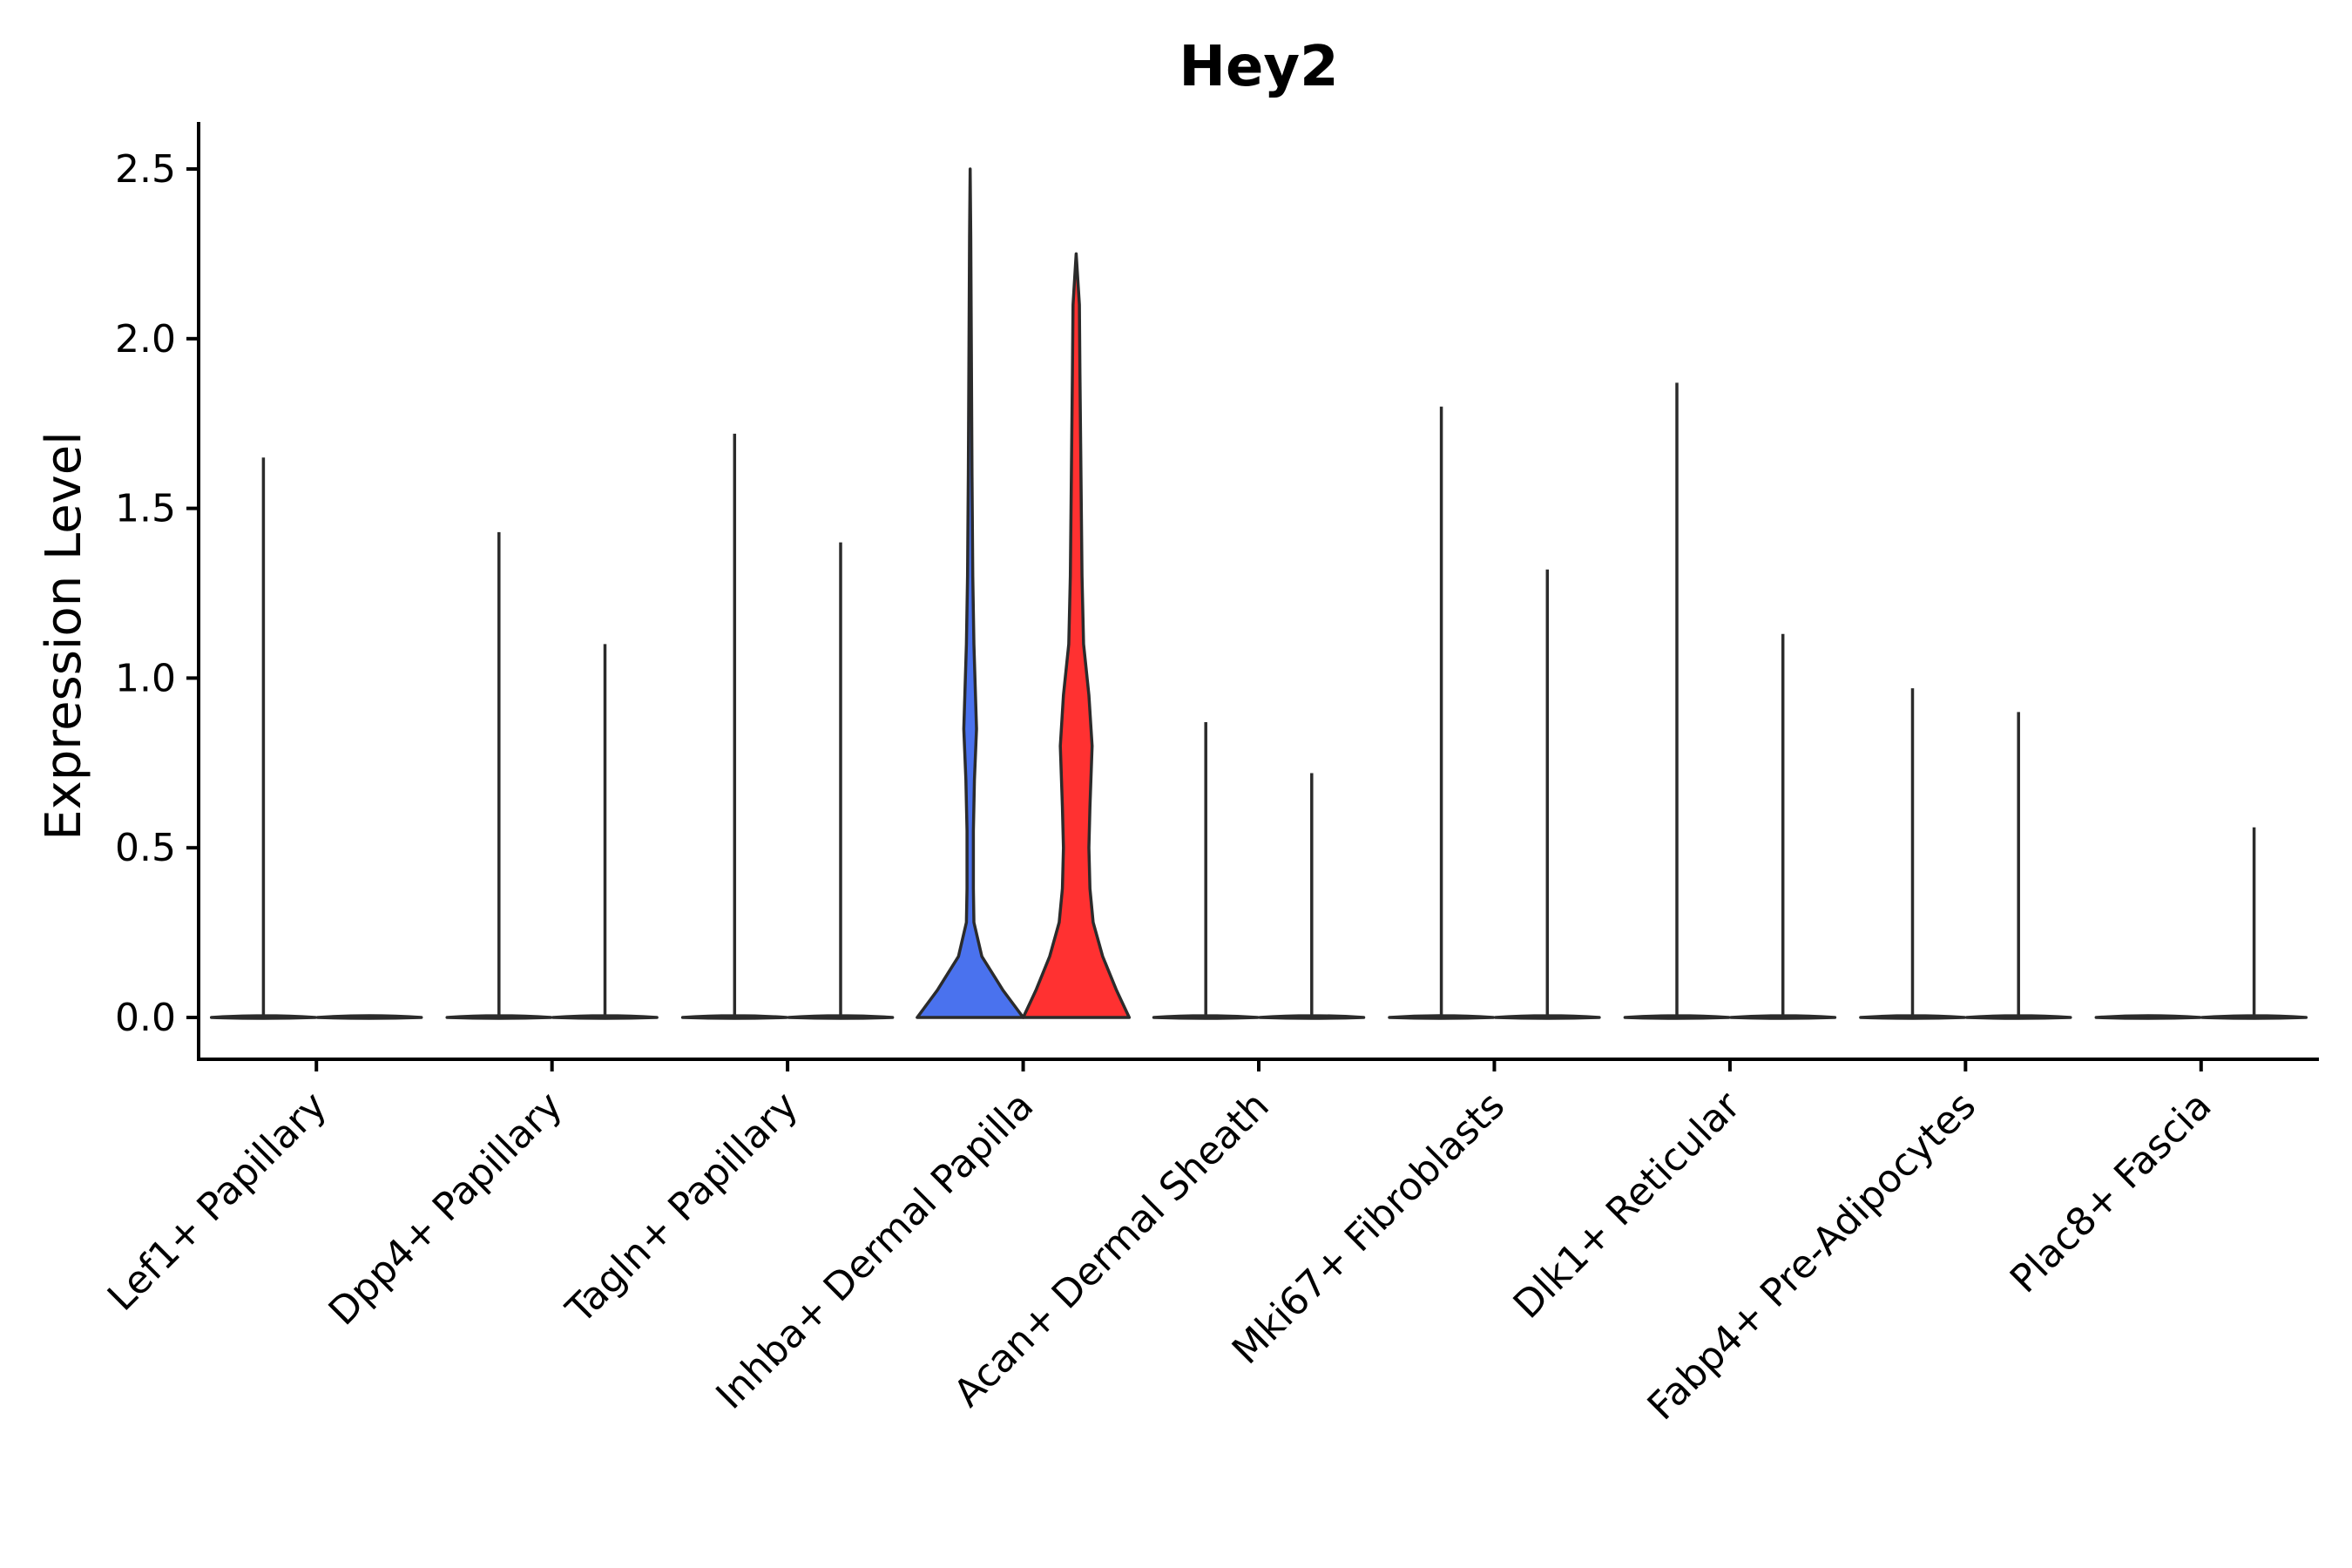 The height and width of the screenshot is (1568, 2352). What do you see at coordinates (499, 775) in the screenshot?
I see `violin-dpp4-papillary-group1` at bounding box center [499, 775].